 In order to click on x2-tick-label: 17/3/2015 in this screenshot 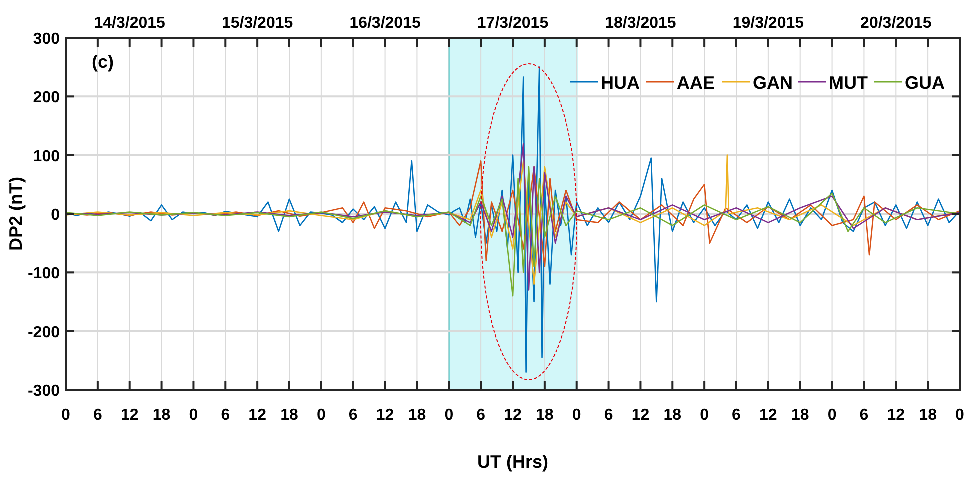, I will do `click(513, 23)`.